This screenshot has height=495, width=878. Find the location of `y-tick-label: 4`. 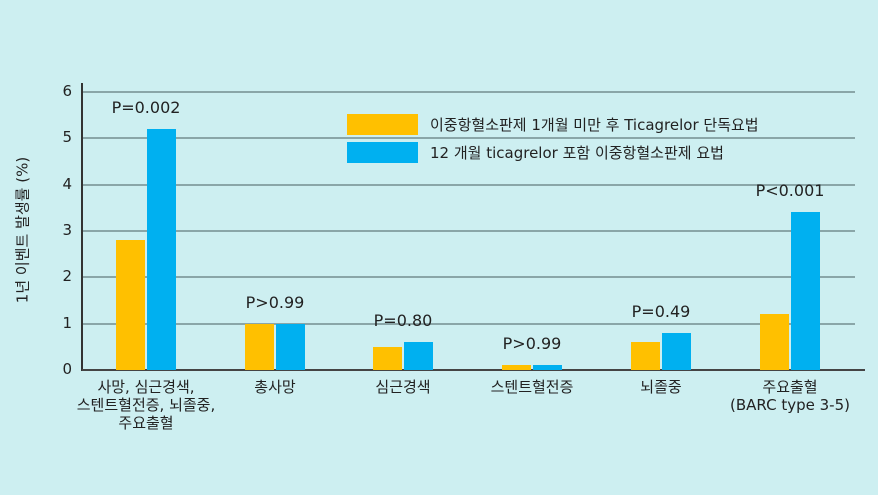

y-tick-label: 4 is located at coordinates (67, 183).